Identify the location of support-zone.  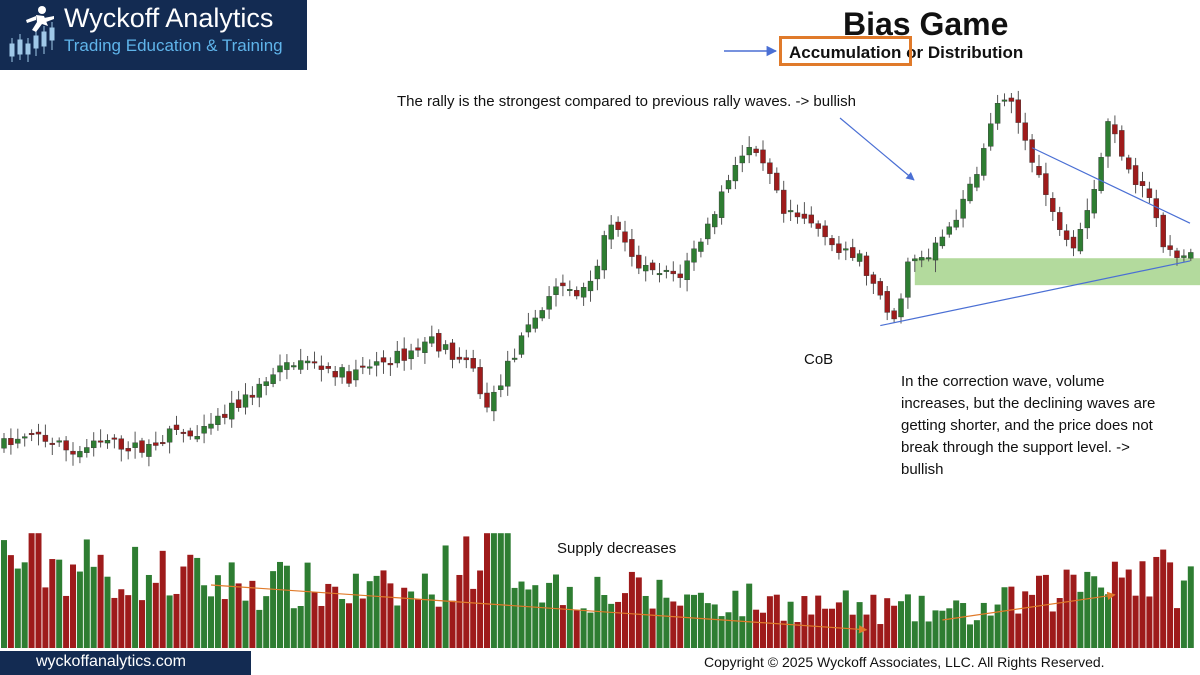
(1057, 272).